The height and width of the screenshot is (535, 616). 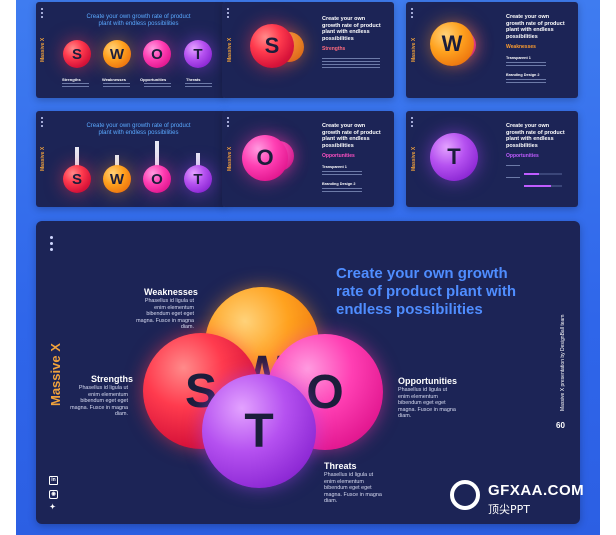 I want to click on twitter-icon: ✦, so click(x=52, y=507).